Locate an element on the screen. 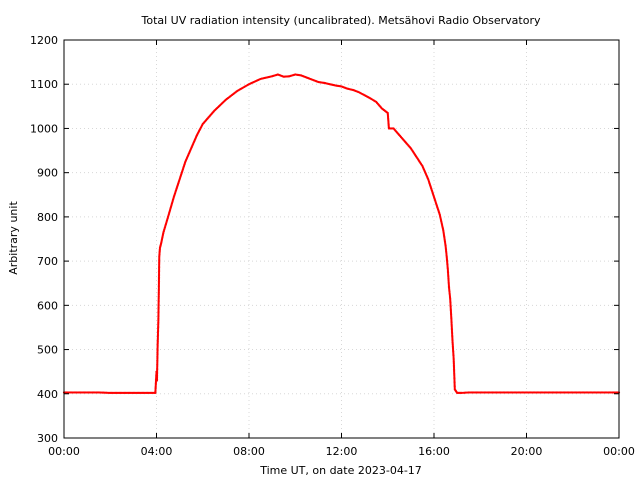 Image resolution: width=640 pixels, height=480 pixels. y-tick-label: 700 is located at coordinates (47, 261).